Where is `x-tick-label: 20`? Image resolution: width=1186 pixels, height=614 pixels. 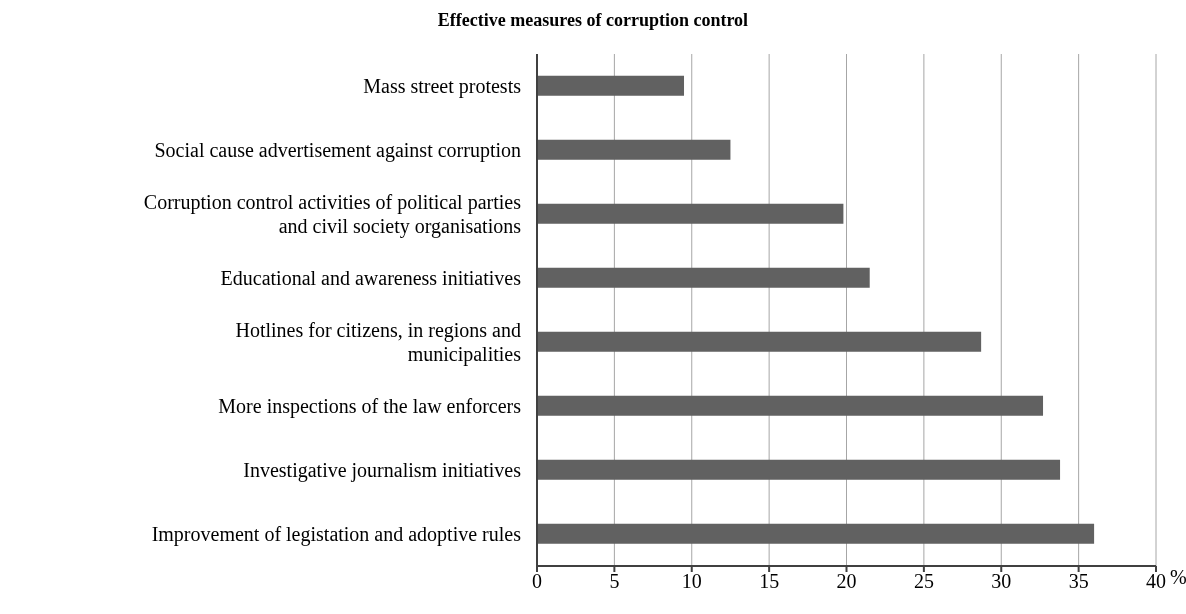 x-tick-label: 20 is located at coordinates (846, 581).